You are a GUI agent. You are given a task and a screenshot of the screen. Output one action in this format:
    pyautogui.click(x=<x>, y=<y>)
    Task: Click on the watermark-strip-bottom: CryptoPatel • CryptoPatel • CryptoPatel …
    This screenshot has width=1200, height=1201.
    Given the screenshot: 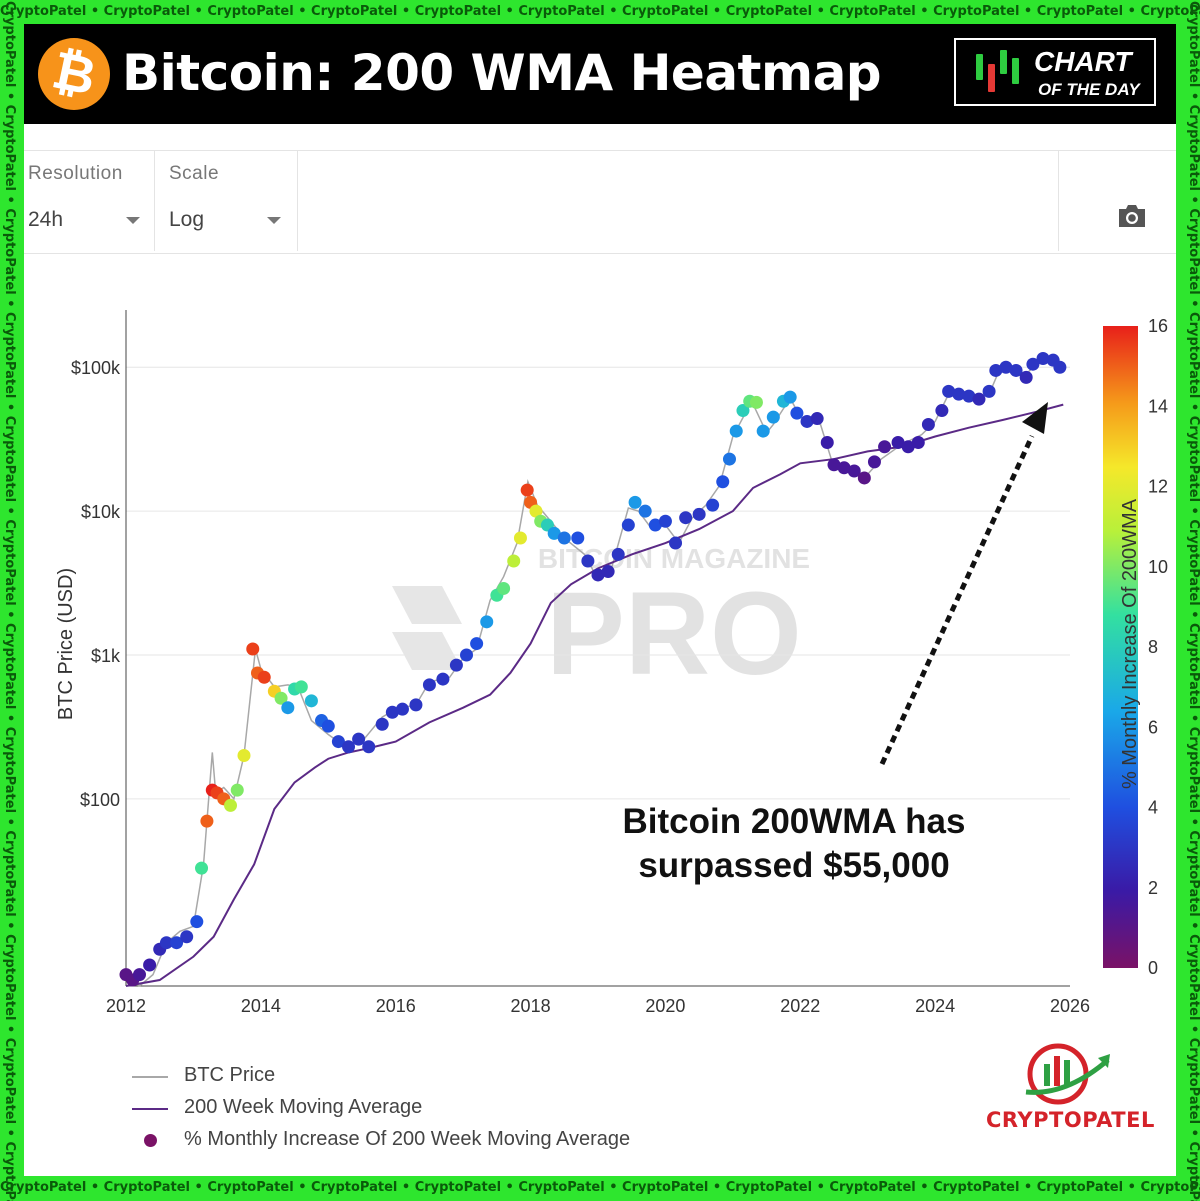 What is the action you would take?
    pyautogui.click(x=600, y=1187)
    